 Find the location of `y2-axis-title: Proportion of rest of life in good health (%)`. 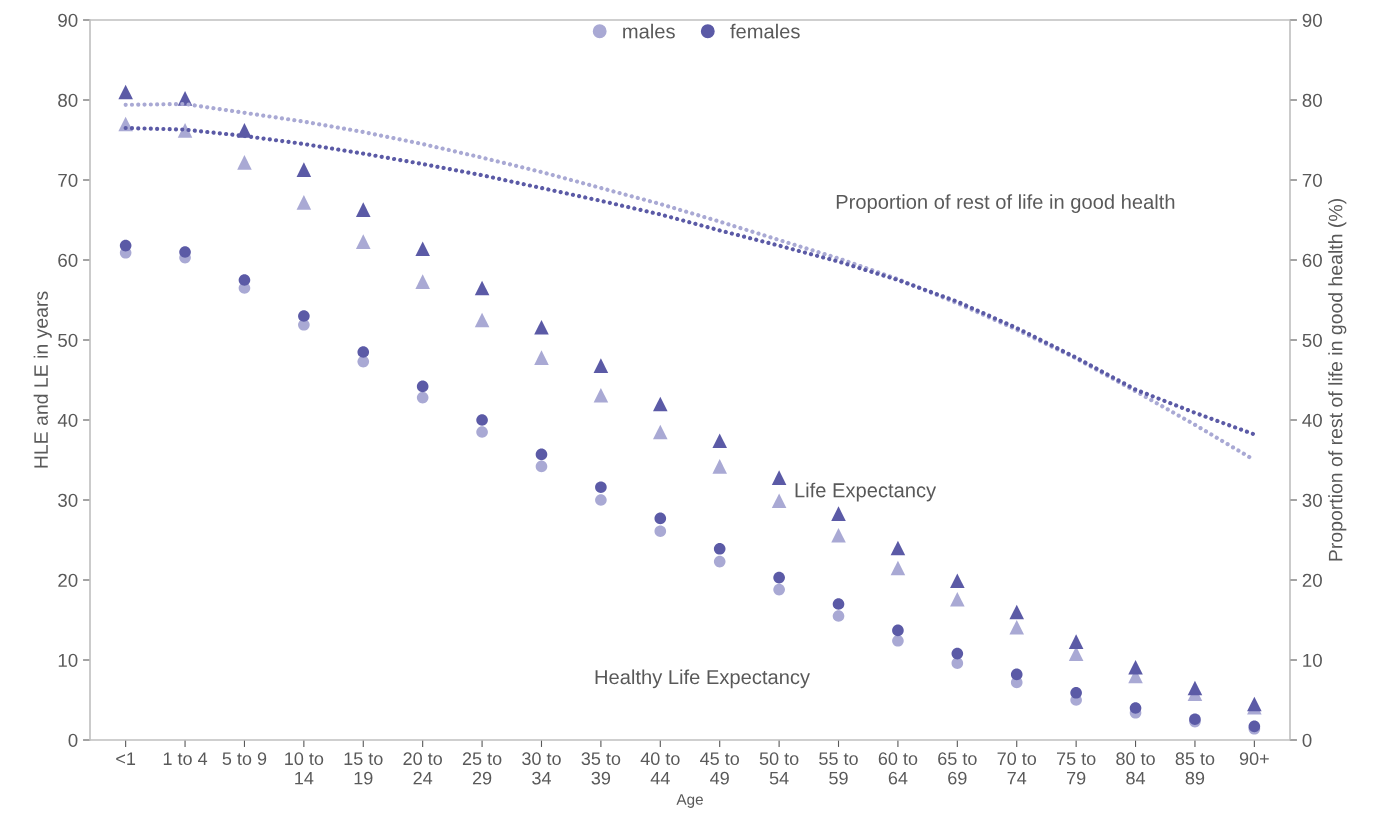

y2-axis-title: Proportion of rest of life in good health (%) is located at coordinates (1337, 380).